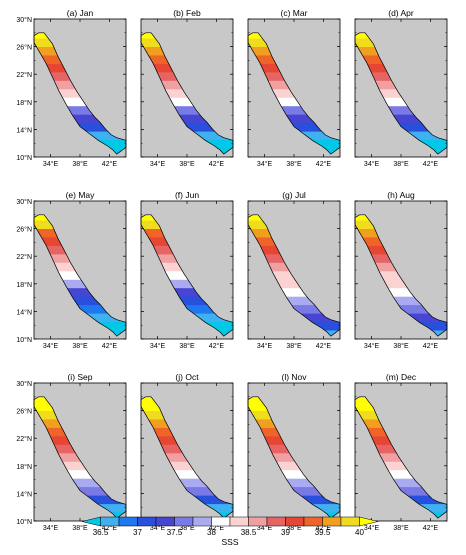 The image size is (466, 555). Describe the element at coordinates (187, 452) in the screenshot. I see `map-panel: (j) Oct 34°E 38°E 42°E` at that location.